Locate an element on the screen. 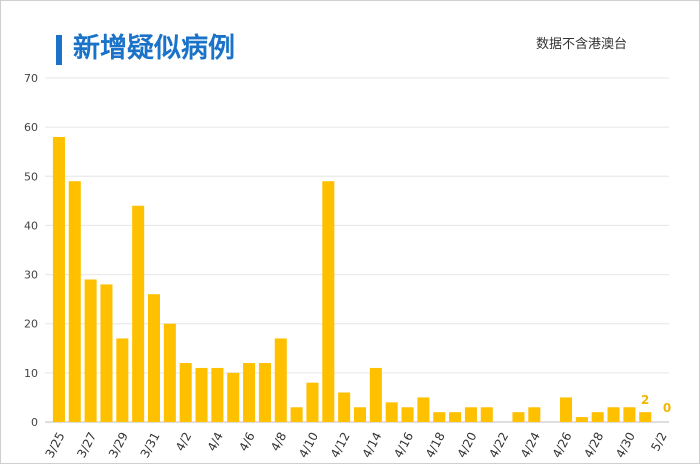 Image resolution: width=700 pixels, height=464 pixels. y-tick-label: 50 is located at coordinates (31, 176).